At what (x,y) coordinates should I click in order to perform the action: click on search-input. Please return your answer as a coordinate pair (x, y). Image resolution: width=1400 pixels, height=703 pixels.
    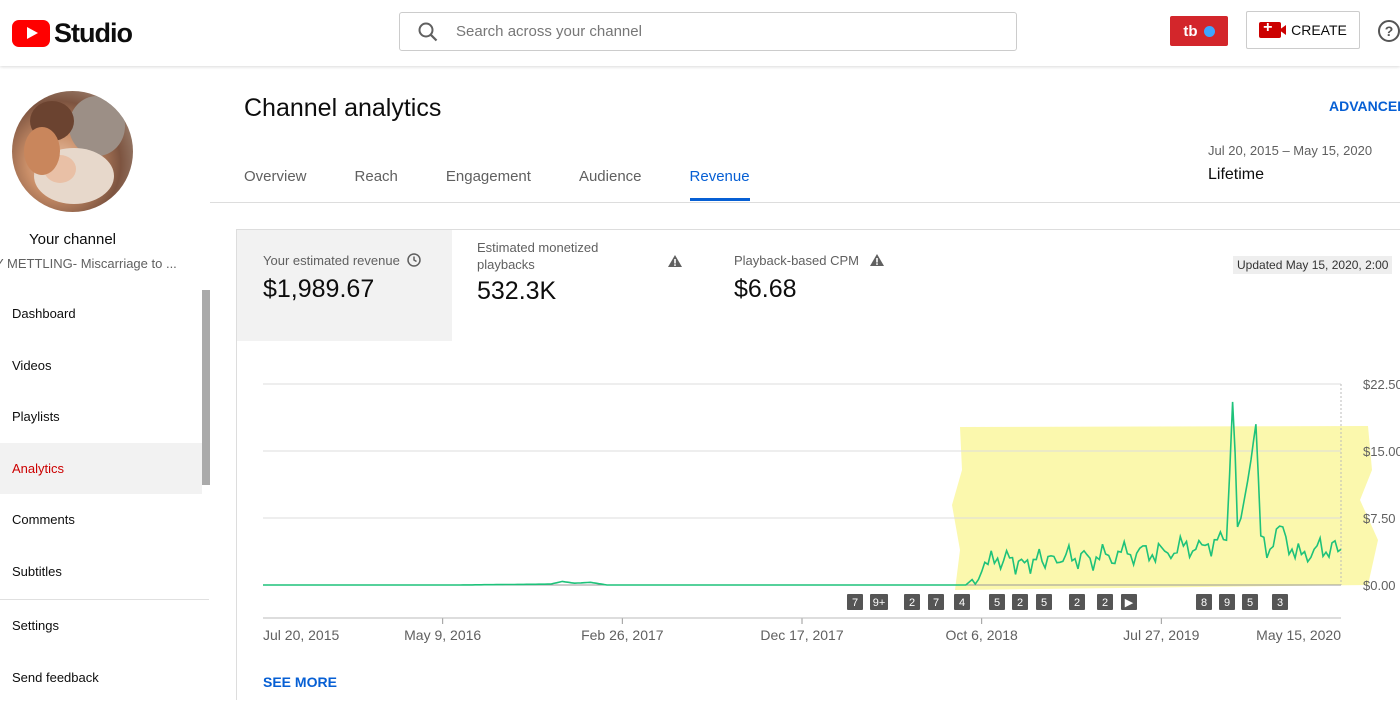
    Looking at the image, I should click on (706, 31).